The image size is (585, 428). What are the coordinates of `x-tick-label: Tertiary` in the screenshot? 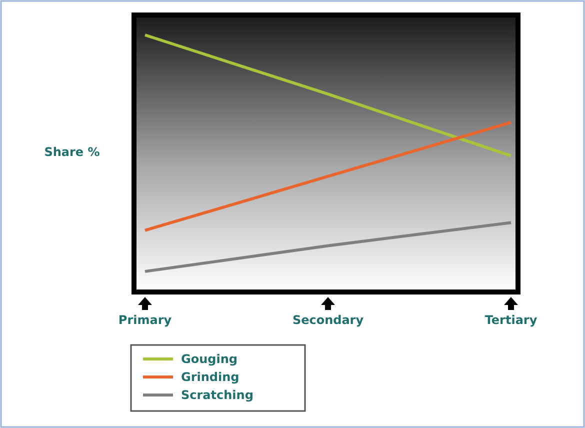 It's located at (511, 320).